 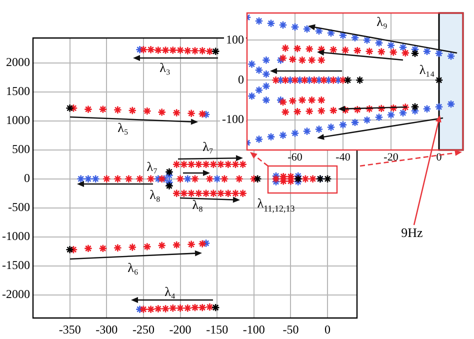 I want to click on y-tick-label: 1500, so click(x=18, y=91).